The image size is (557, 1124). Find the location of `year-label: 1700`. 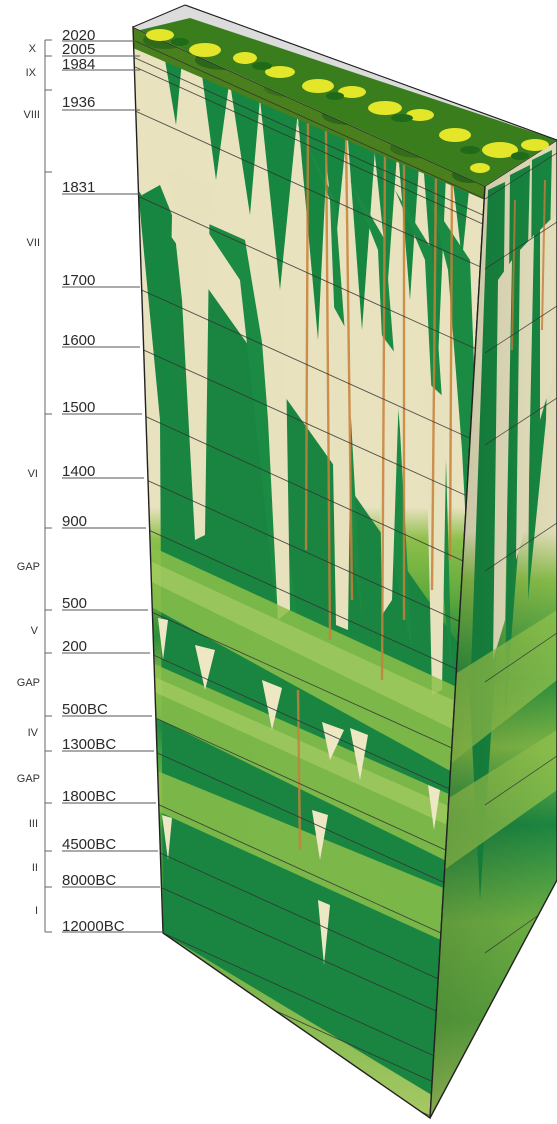

year-label: 1700 is located at coordinates (78, 280).